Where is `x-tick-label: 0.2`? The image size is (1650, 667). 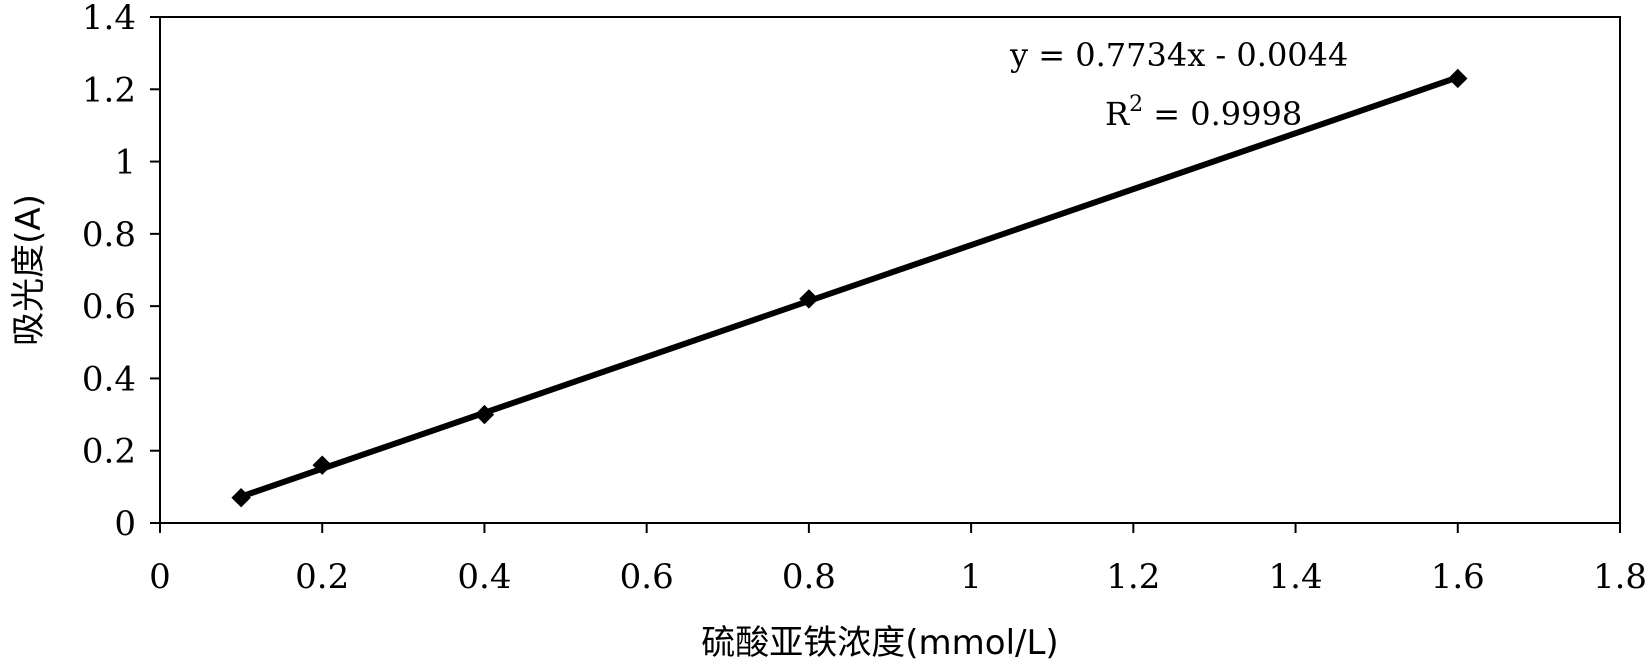 x-tick-label: 0.2 is located at coordinates (322, 577).